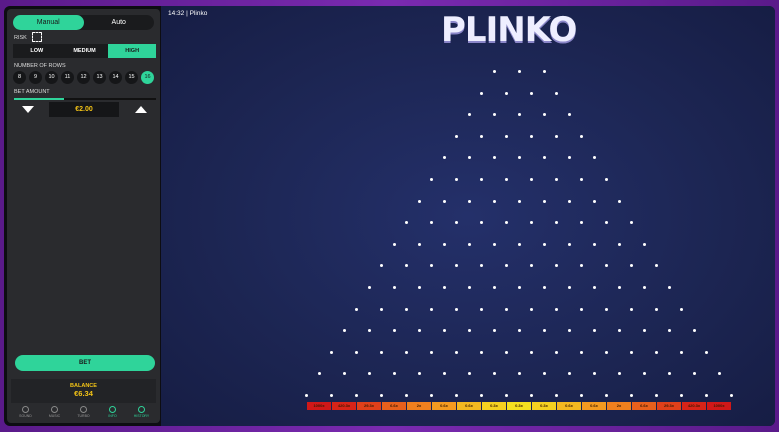 The width and height of the screenshot is (779, 432). What do you see at coordinates (84, 109) in the screenshot?
I see `bet-amount-field: €2.00` at bounding box center [84, 109].